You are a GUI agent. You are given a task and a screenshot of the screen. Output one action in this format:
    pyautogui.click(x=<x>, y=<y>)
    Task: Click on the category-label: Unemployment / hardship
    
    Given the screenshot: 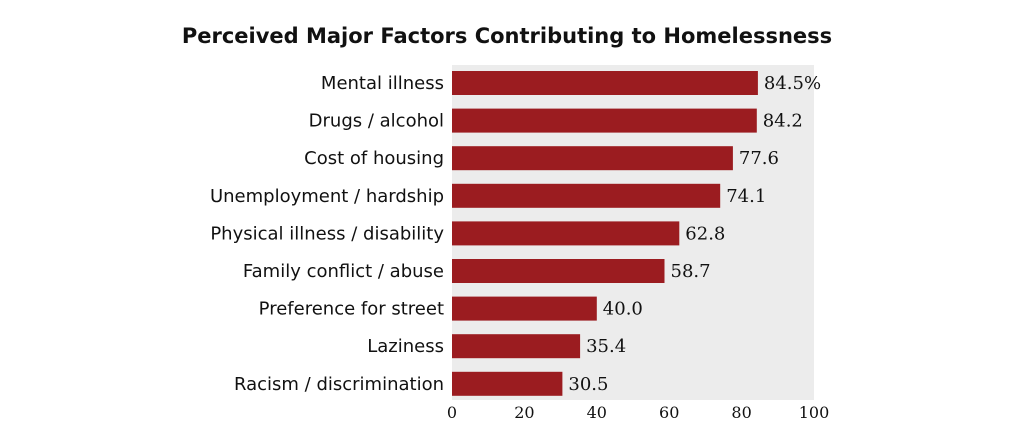 What is the action you would take?
    pyautogui.click(x=327, y=196)
    